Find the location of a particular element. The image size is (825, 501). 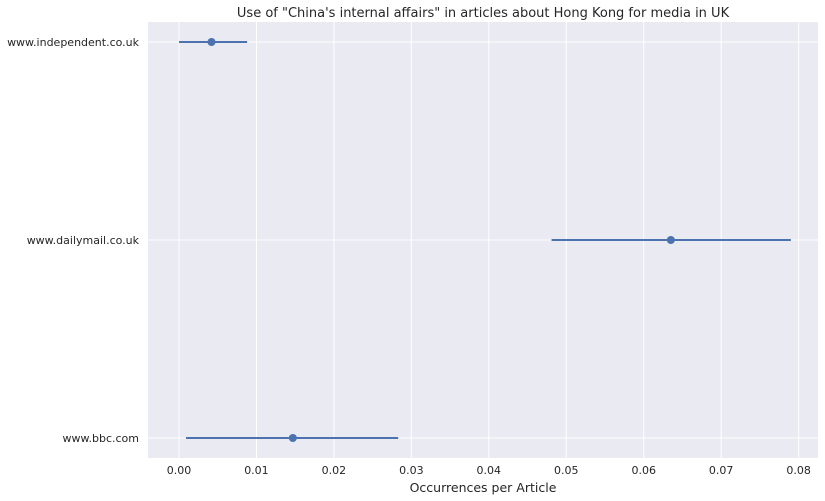

y-tick-label: www.independent.co.uk is located at coordinates (73, 42).